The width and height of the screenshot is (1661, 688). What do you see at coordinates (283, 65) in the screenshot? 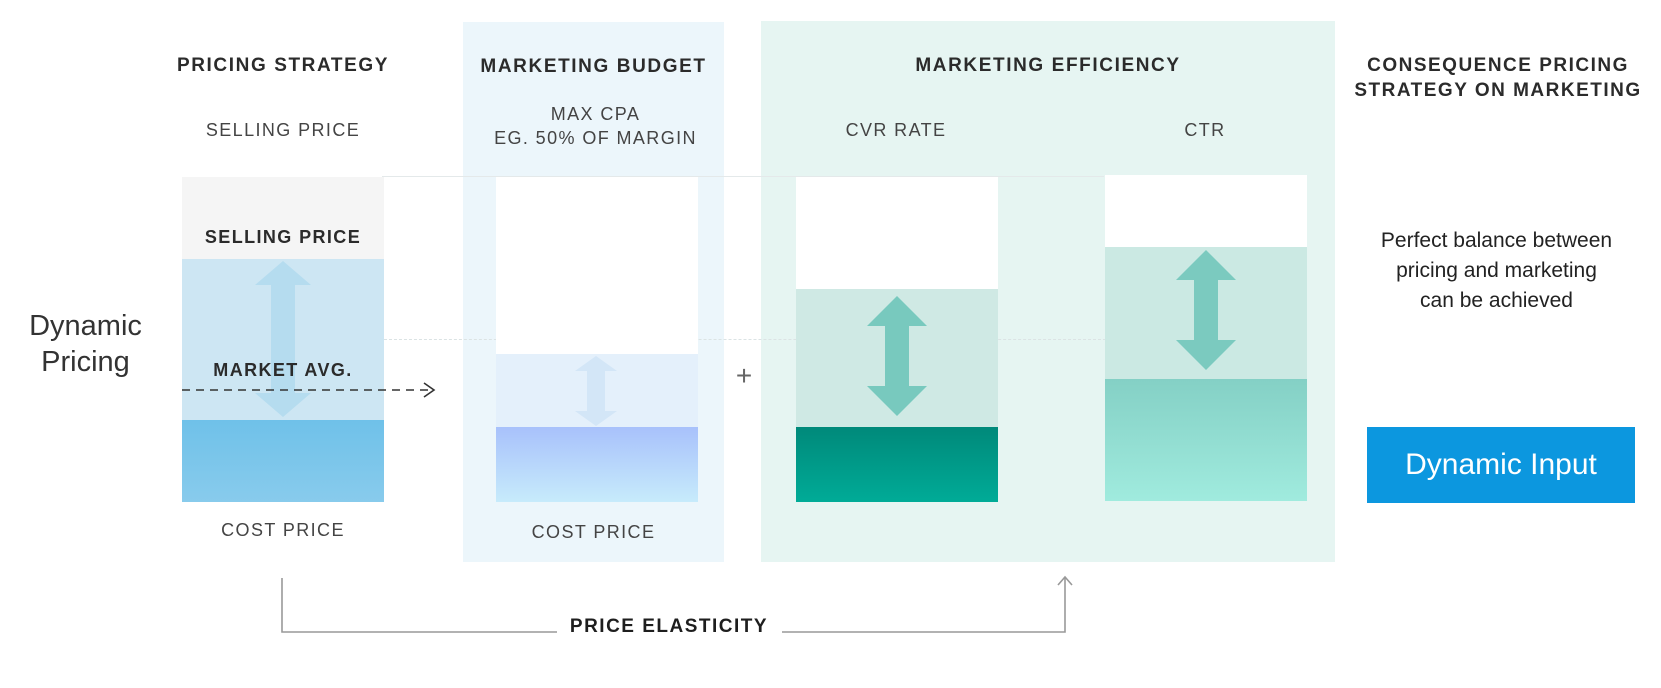
I see `pricing-strategy-title: PRICING STRATEGY` at bounding box center [283, 65].